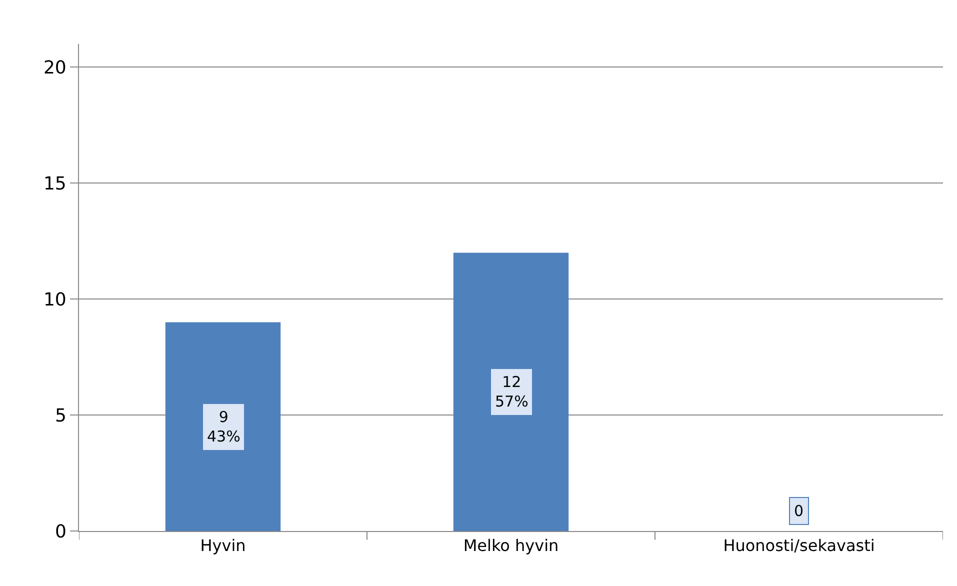 This screenshot has height=586, width=957. I want to click on x-tick-label: Huonosti/sekavasti, so click(799, 546).